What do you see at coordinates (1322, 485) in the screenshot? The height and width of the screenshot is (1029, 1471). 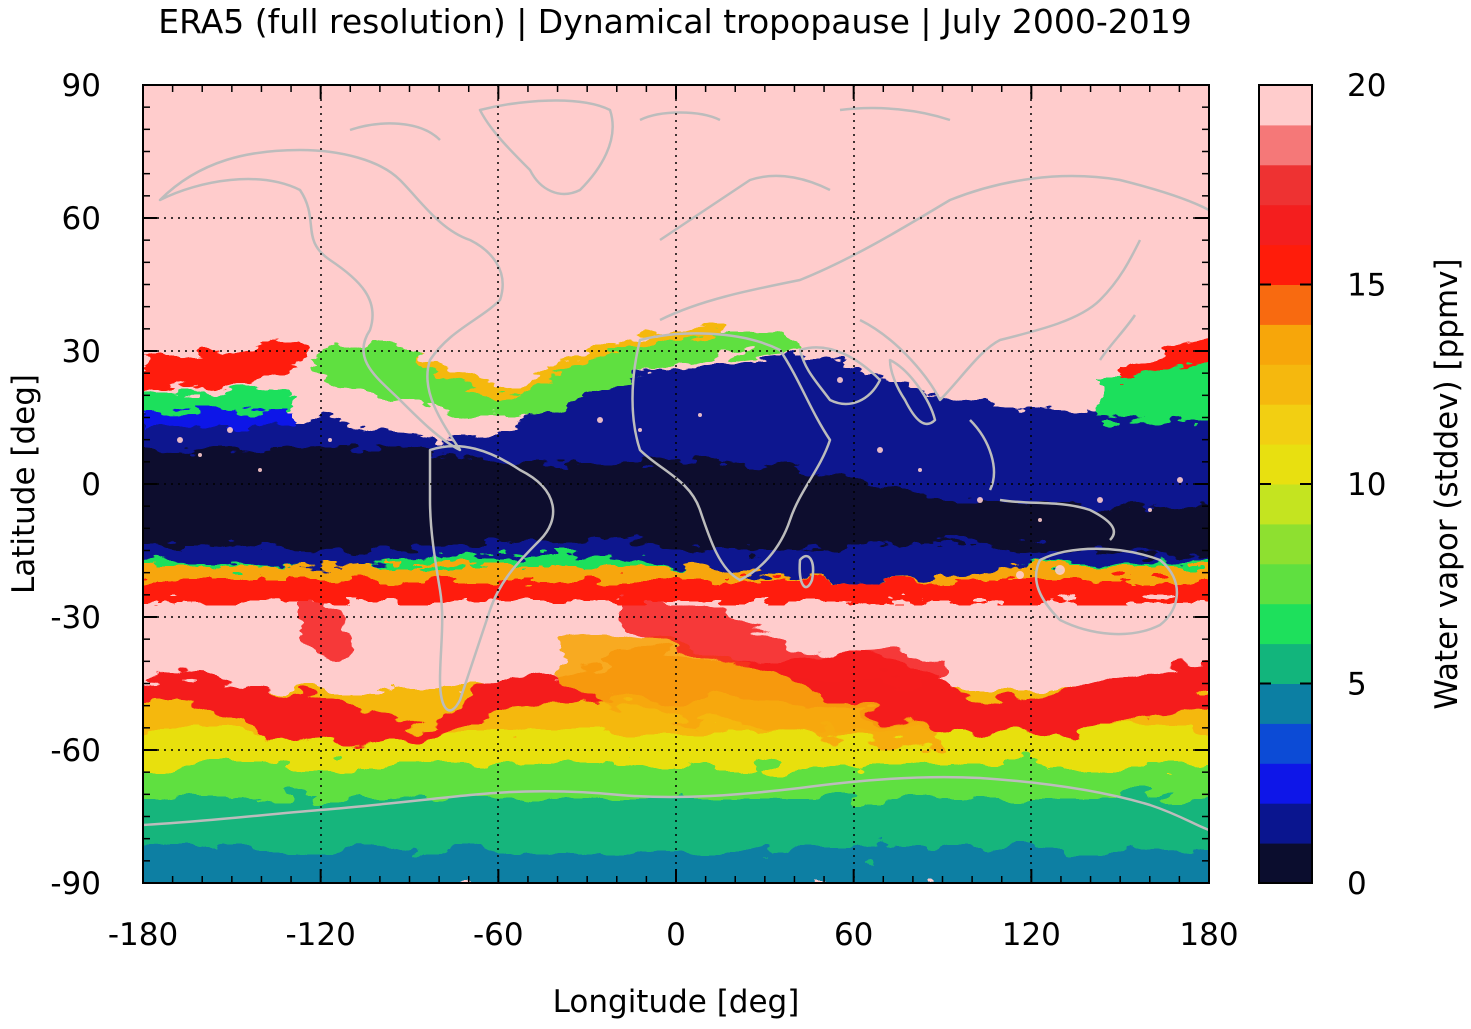 I see `colorbar-ticks: 0 5 10 15 20` at bounding box center [1322, 485].